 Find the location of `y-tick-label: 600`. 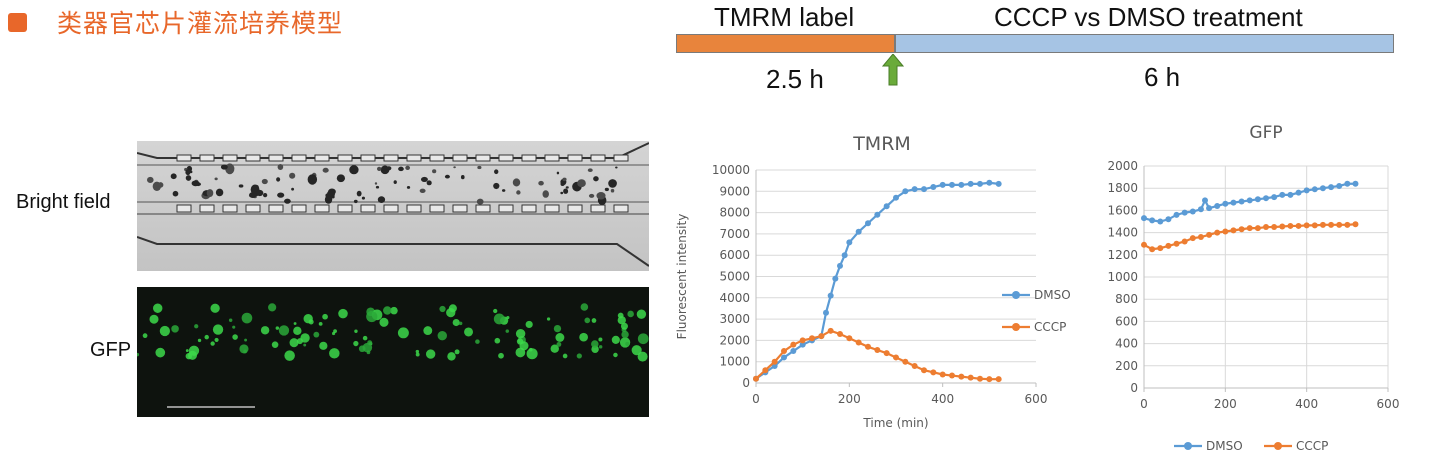

y-tick-label: 600 is located at coordinates (1126, 321).